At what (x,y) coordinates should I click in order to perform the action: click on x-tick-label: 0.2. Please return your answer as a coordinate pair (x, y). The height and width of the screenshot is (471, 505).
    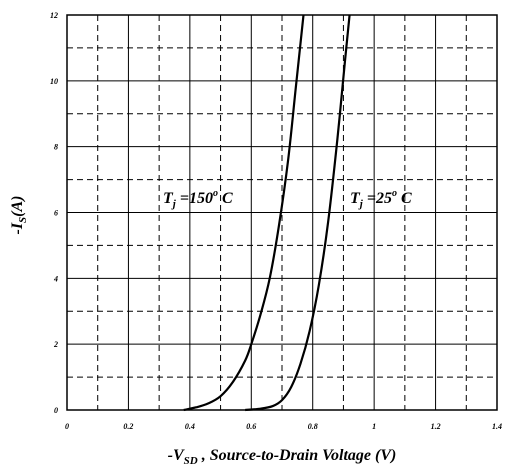
    Looking at the image, I should click on (128, 426).